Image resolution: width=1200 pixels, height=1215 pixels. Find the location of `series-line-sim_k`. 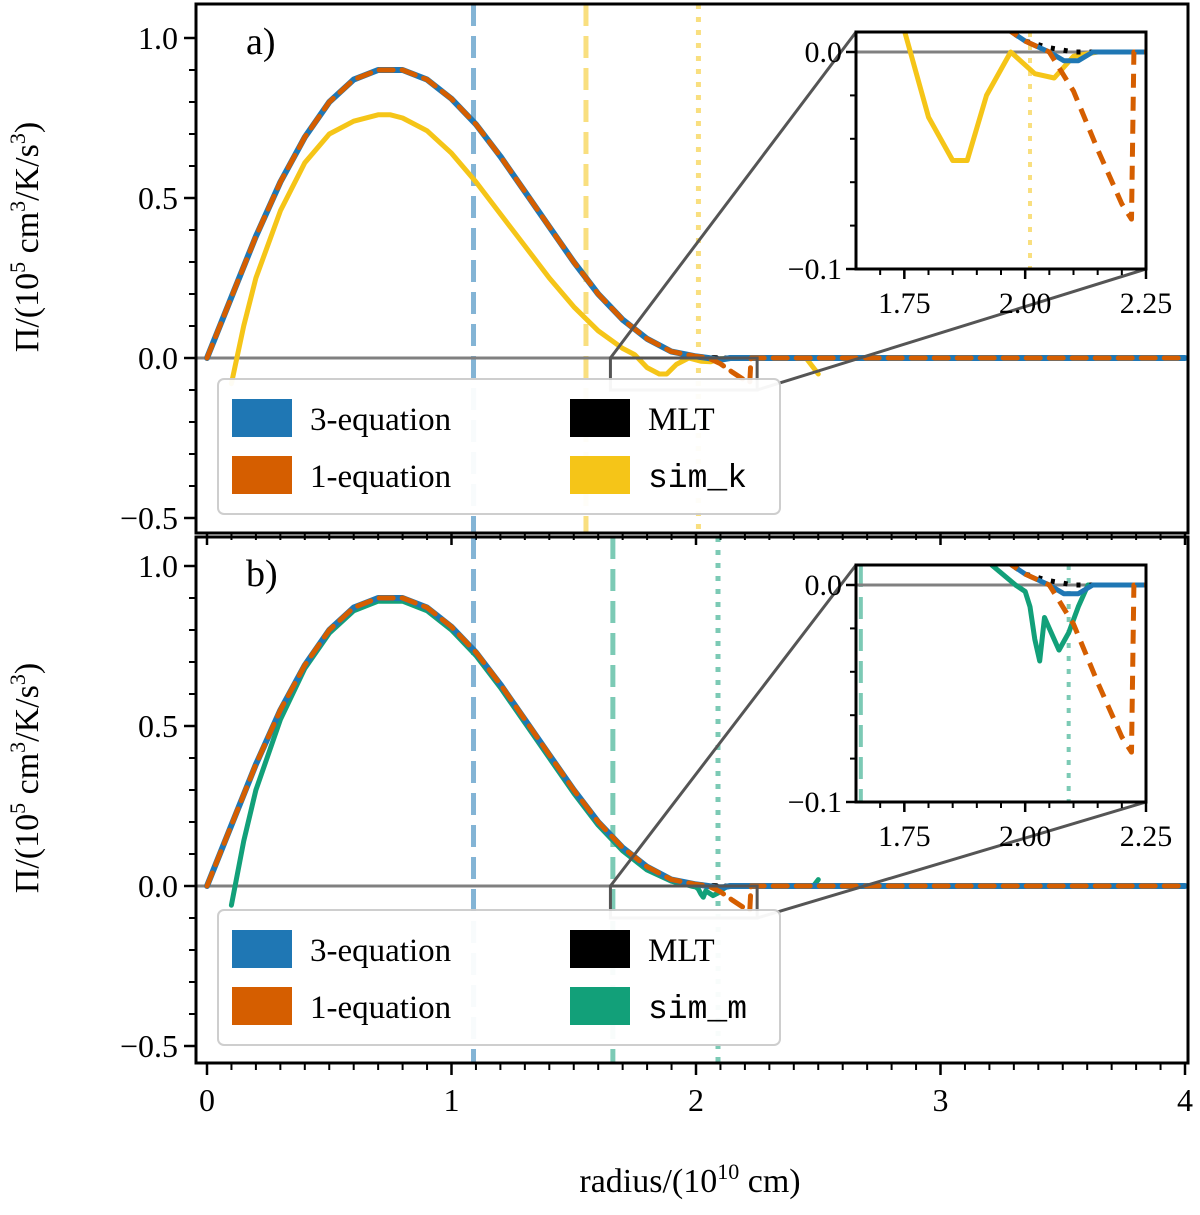

series-line-sim_k is located at coordinates (524, 249).